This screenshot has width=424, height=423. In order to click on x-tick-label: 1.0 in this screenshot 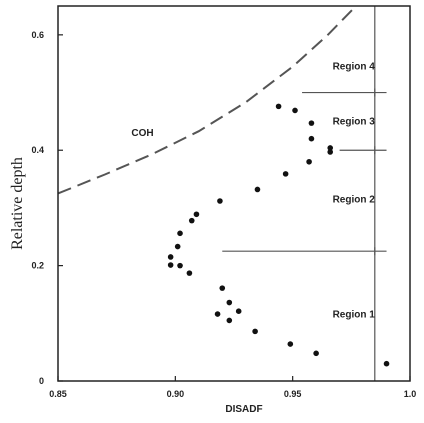, I will do `click(410, 394)`.